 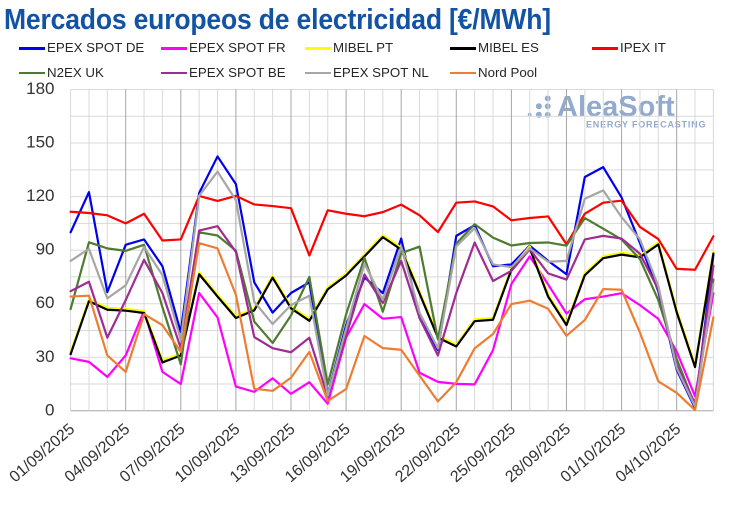 I want to click on svg-text: 120, so click(x=40, y=195).